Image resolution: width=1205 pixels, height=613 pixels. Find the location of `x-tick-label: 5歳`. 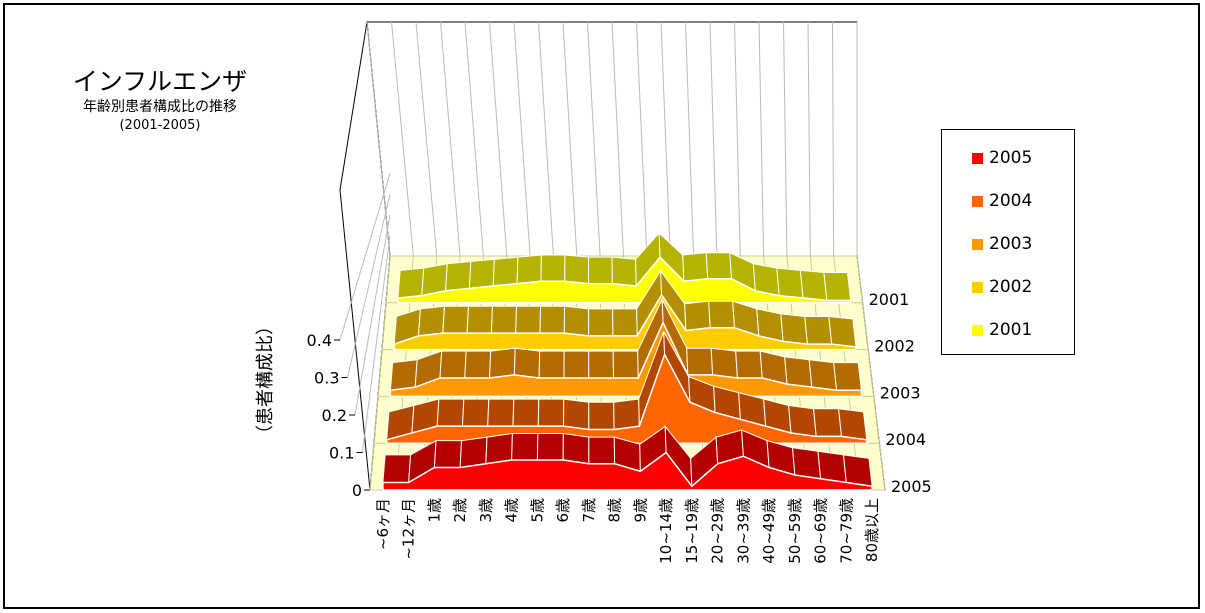

x-tick-label: 5歳 is located at coordinates (537, 510).